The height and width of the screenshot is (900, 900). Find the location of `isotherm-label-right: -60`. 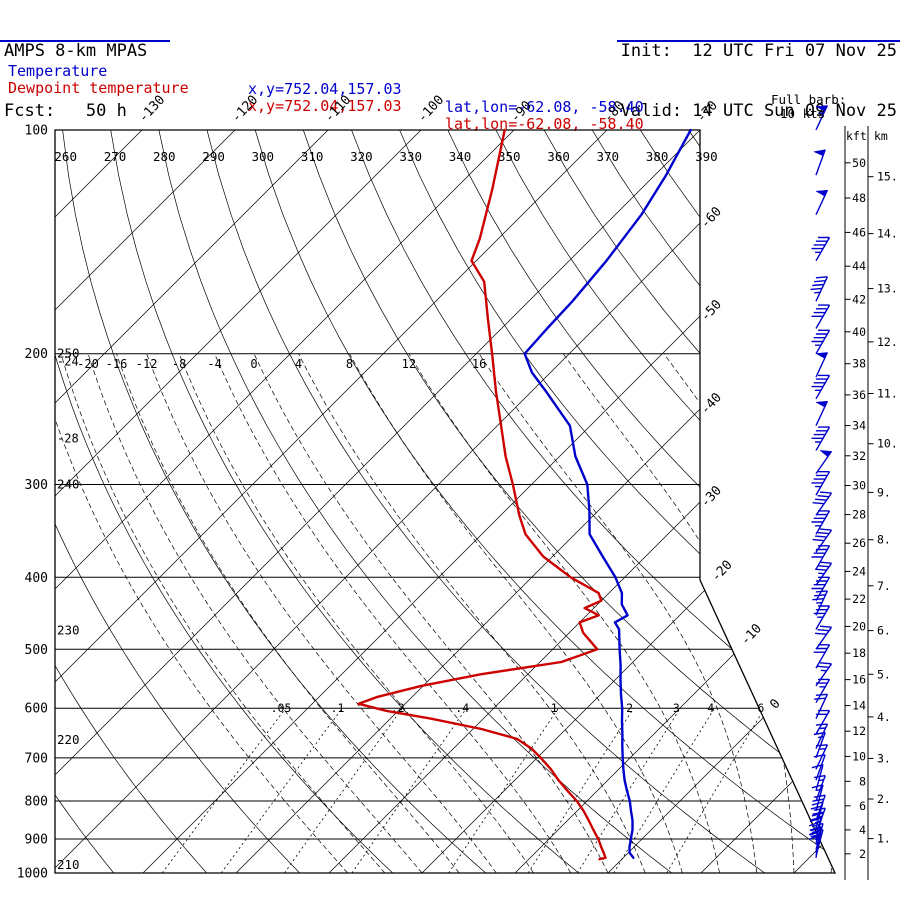

isotherm-label-right: -60 is located at coordinates (711, 217).